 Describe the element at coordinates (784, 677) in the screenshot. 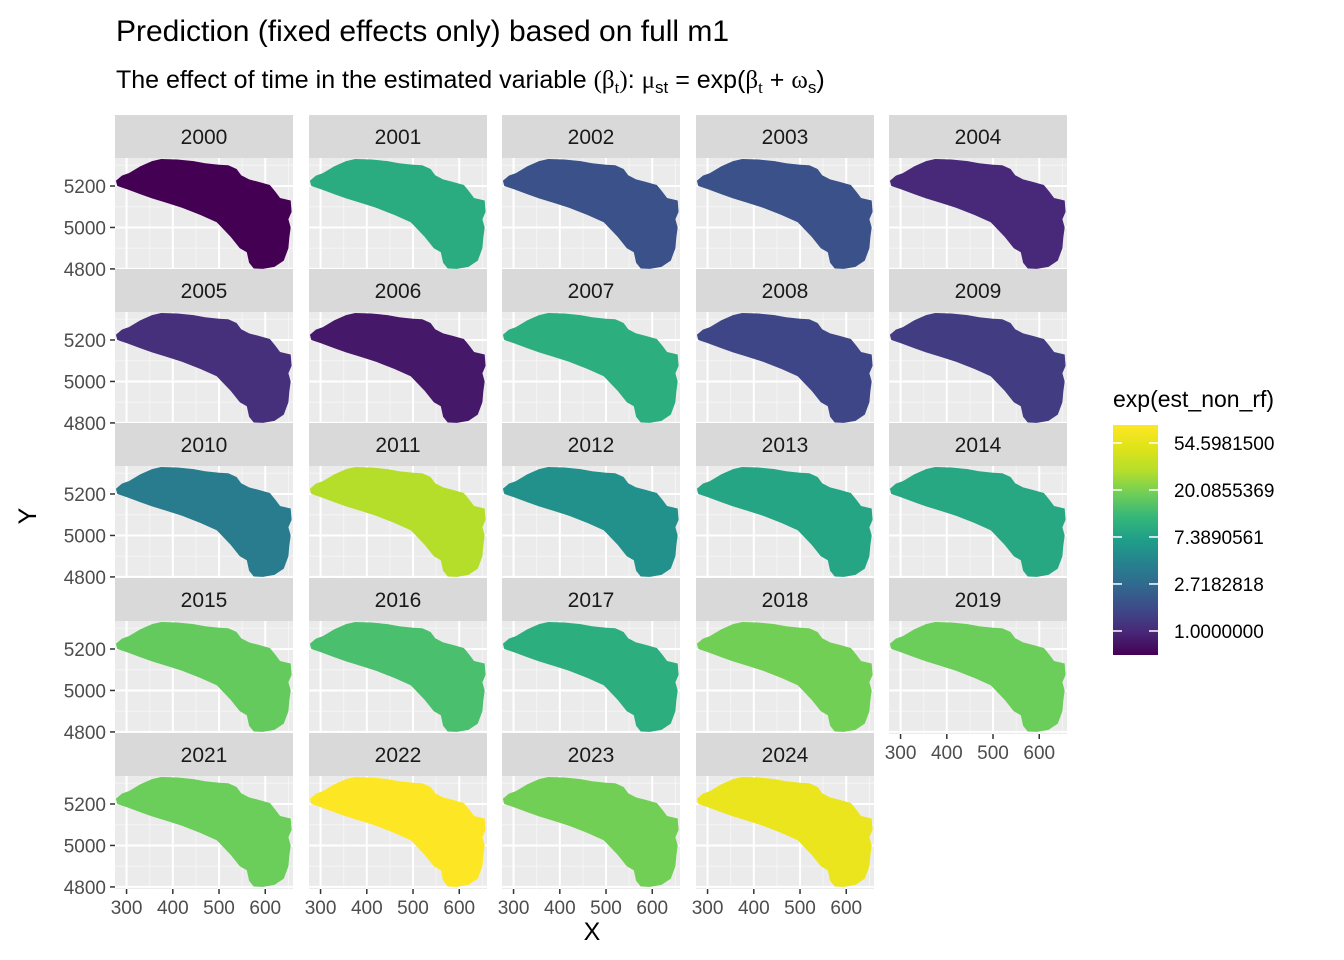

I see `region-fill-2018` at that location.